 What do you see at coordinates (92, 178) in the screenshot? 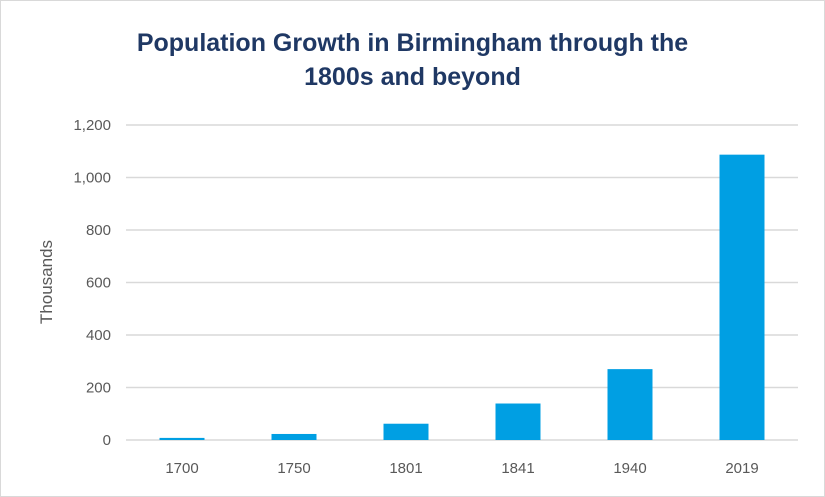
I see `y-tick-label: 1,000` at bounding box center [92, 178].